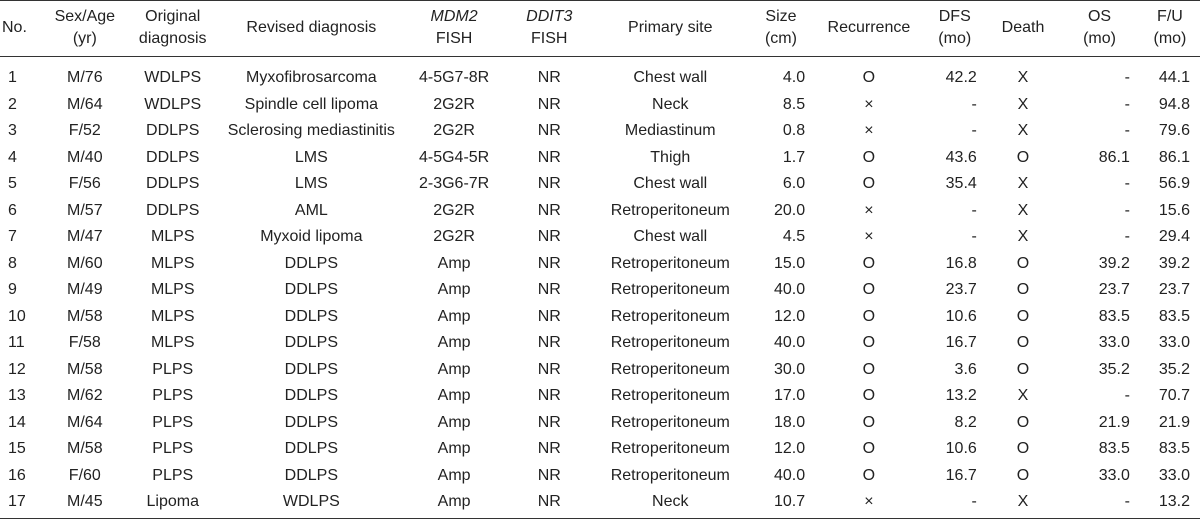 Image resolution: width=1200 pixels, height=526 pixels. Describe the element at coordinates (12, 237) in the screenshot. I see `cell-no: 7` at that location.